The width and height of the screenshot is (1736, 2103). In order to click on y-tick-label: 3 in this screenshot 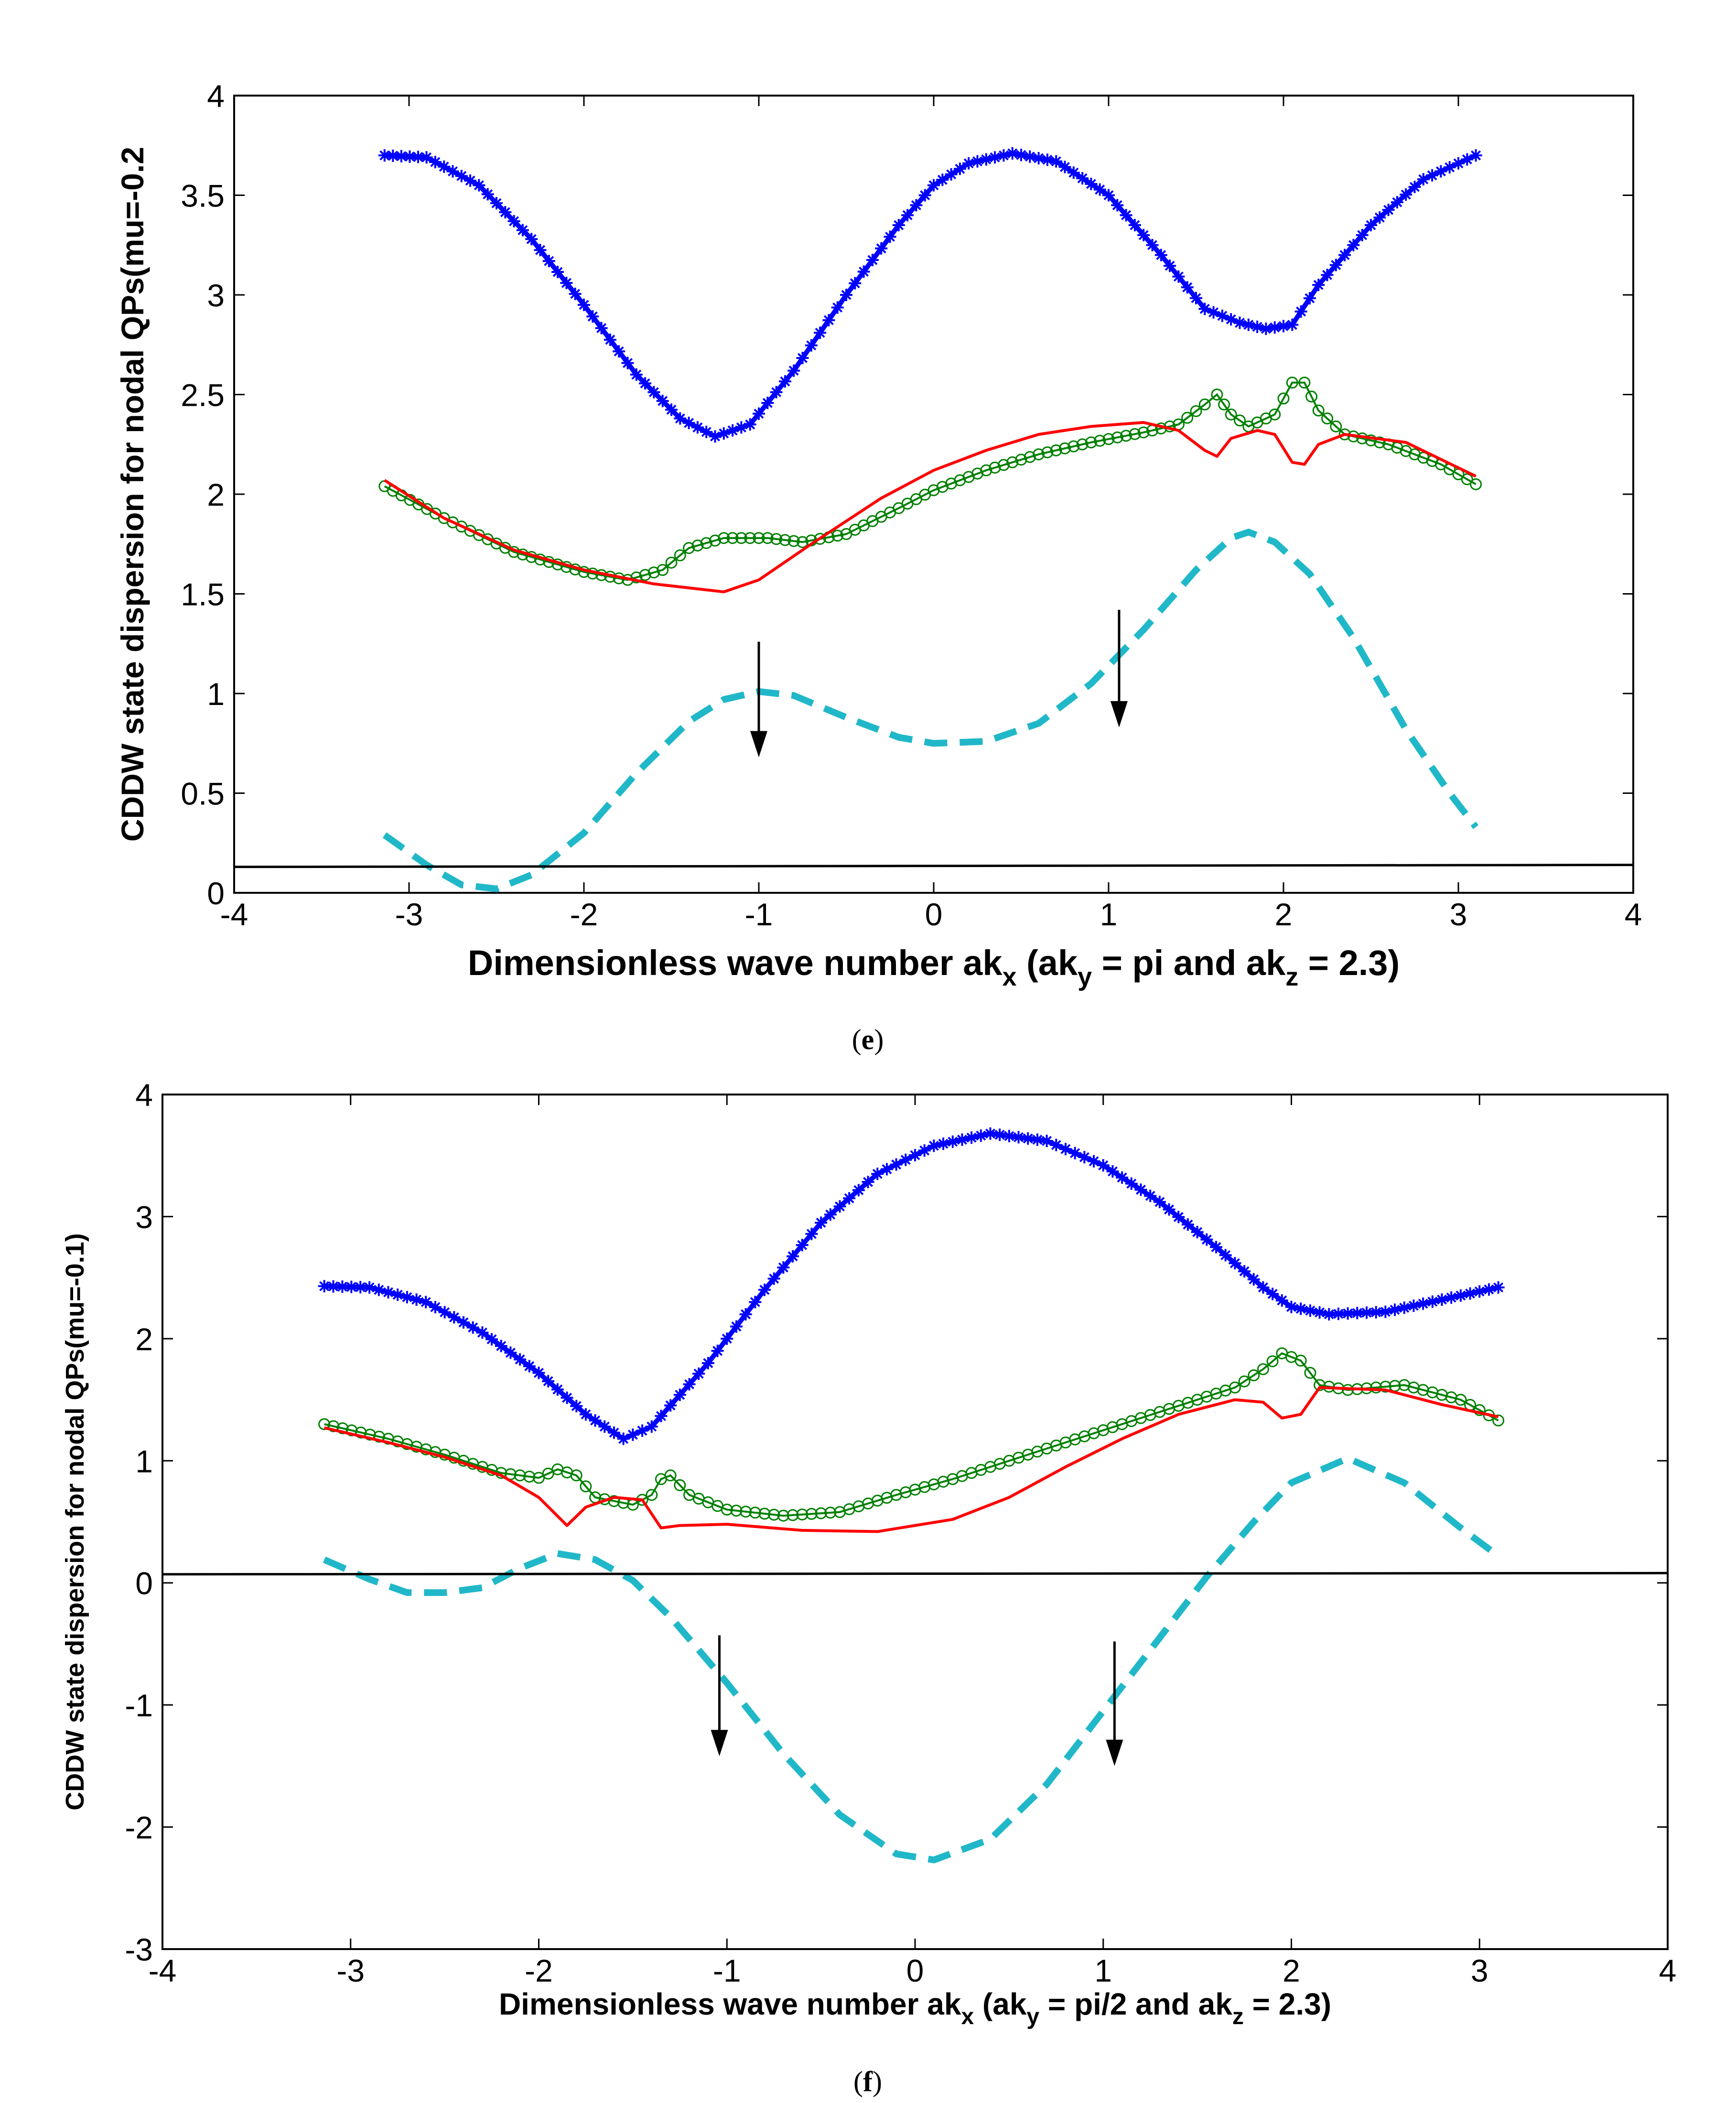, I will do `click(216, 295)`.